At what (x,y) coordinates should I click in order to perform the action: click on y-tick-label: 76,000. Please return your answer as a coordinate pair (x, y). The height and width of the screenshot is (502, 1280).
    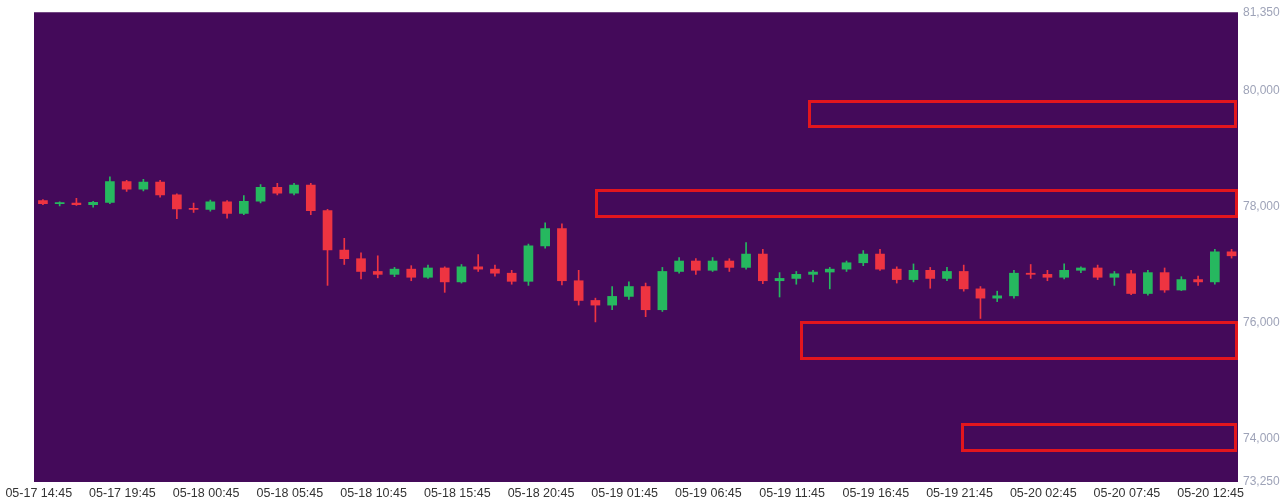
    Looking at the image, I should click on (1261, 321).